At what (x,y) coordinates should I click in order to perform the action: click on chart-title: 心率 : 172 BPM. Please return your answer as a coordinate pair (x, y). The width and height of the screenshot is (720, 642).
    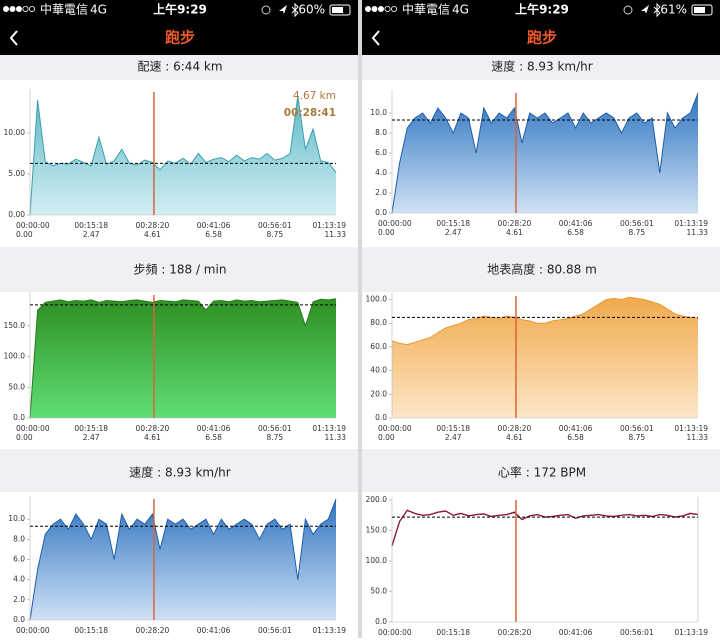
    Looking at the image, I should click on (542, 472).